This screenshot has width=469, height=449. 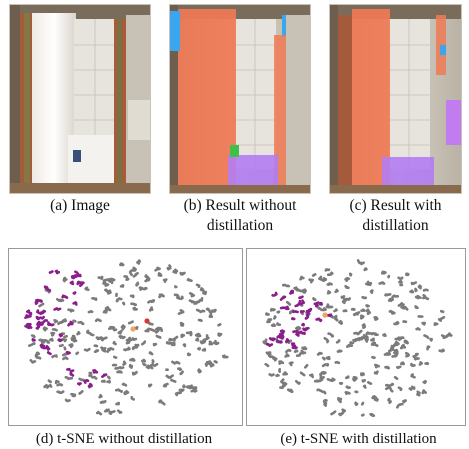 I want to click on bathroom-photo, so click(x=80, y=99).